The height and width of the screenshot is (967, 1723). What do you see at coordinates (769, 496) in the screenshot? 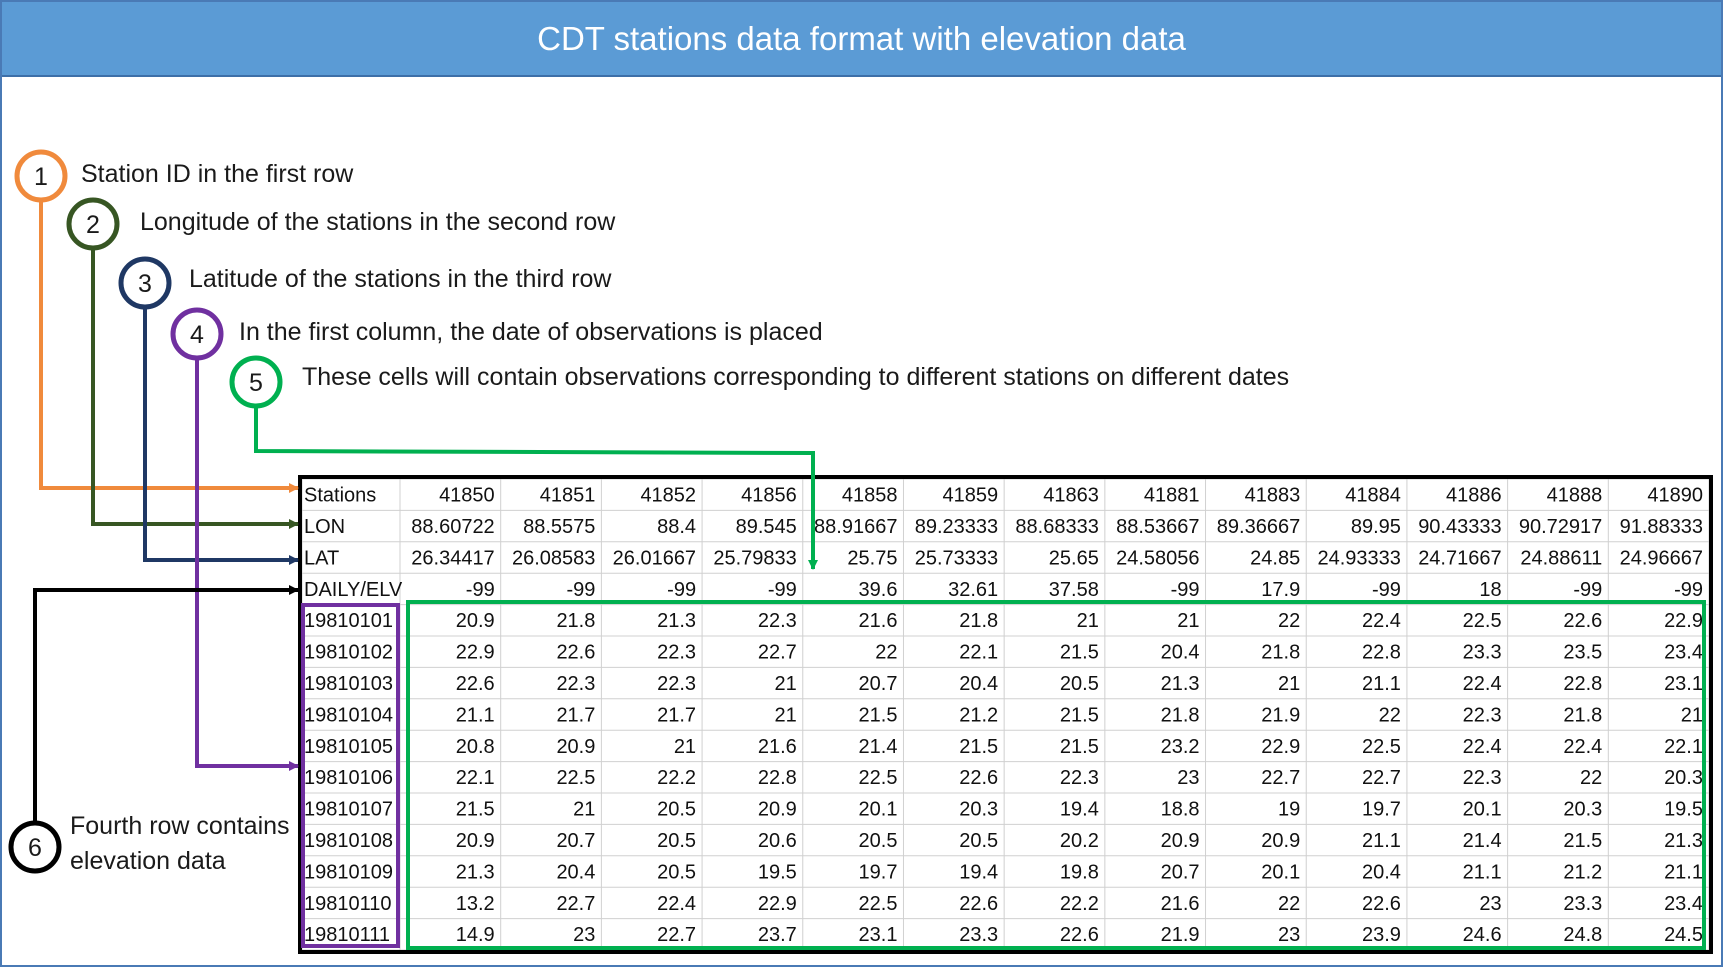
I see `station-id-cell: 41856` at bounding box center [769, 496].